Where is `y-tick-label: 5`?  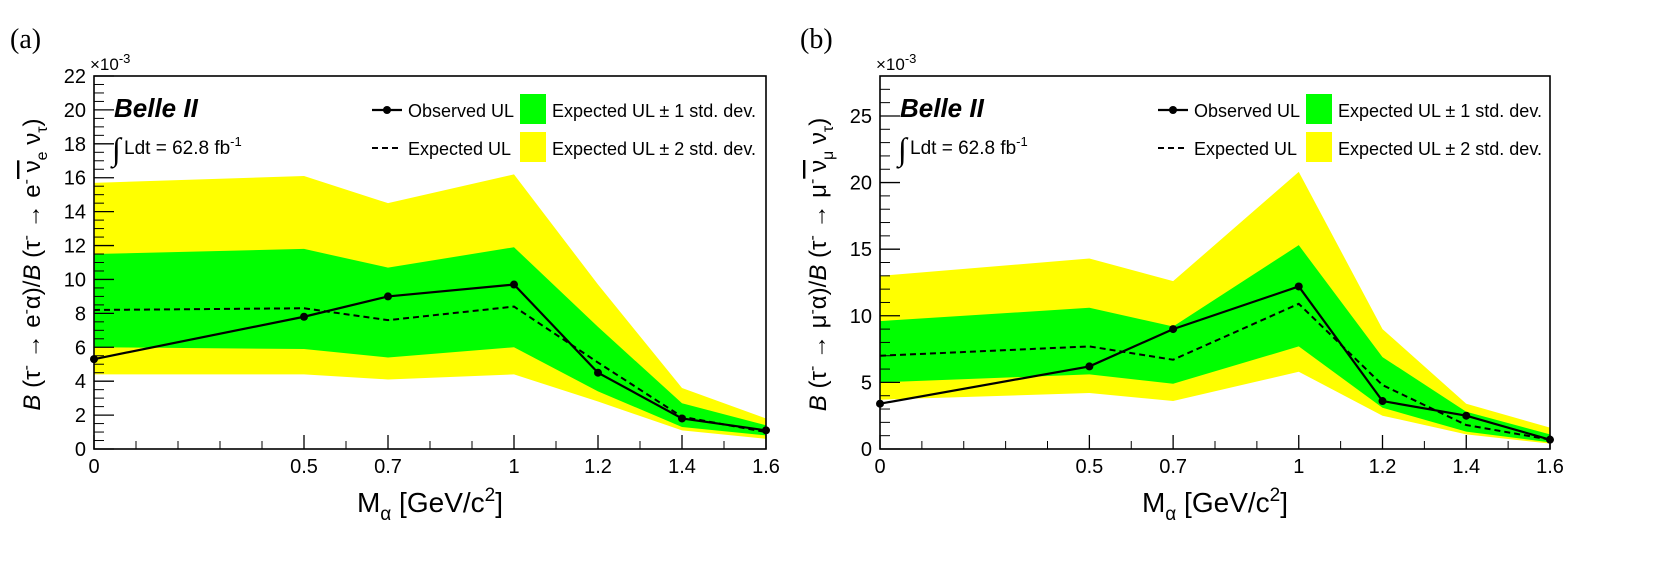 y-tick-label: 5 is located at coordinates (866, 383).